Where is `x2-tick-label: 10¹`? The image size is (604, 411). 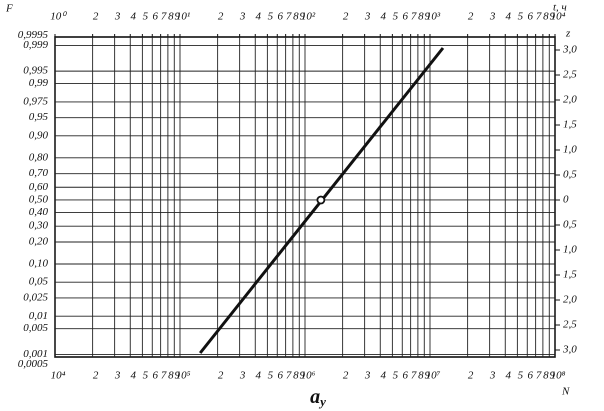
x2-tick-label: 10¹ is located at coordinates (183, 17).